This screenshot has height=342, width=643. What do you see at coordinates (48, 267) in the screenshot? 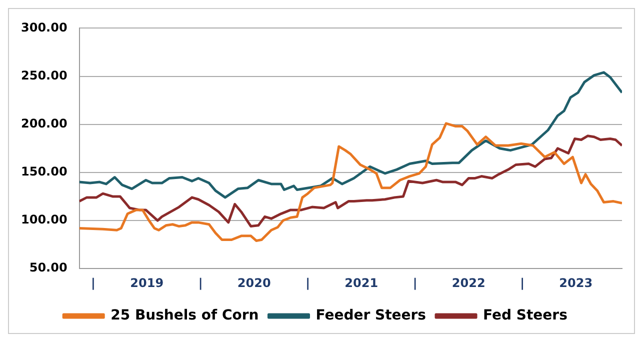
I see `y-tick-label: 50.00` at bounding box center [48, 267].